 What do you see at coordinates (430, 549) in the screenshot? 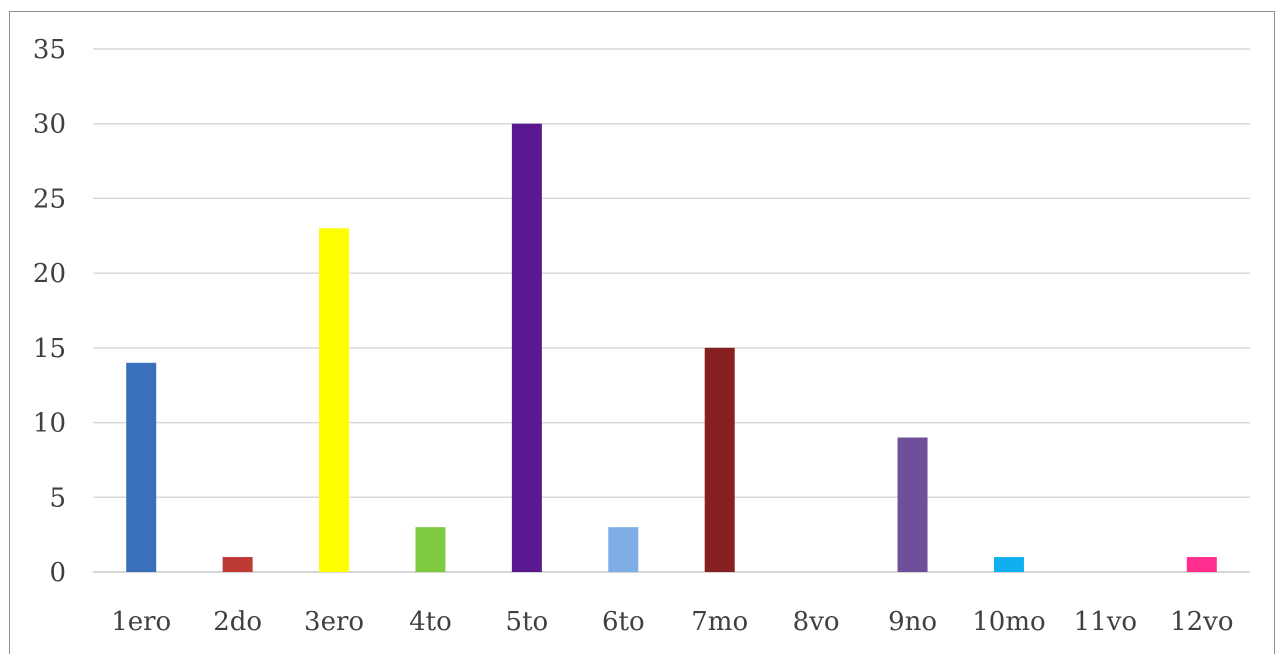
I see `bar-4to` at bounding box center [430, 549].